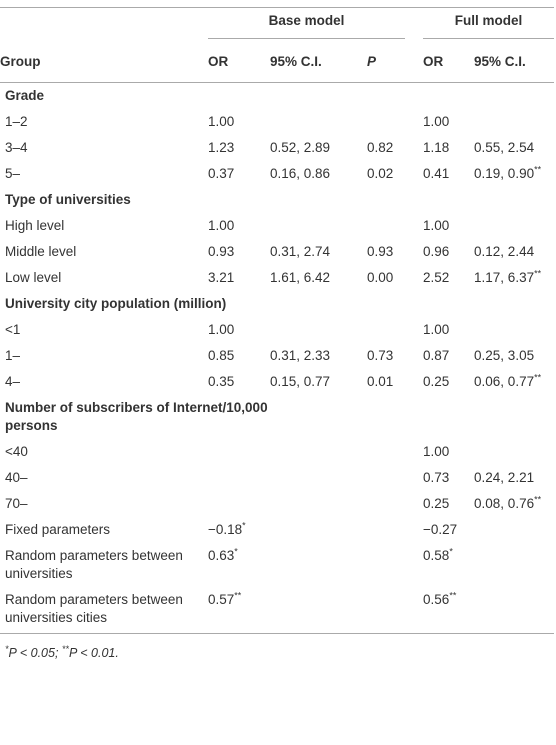 The height and width of the screenshot is (745, 556). What do you see at coordinates (436, 147) in the screenshot?
I see `cell-text: 1.18` at bounding box center [436, 147].